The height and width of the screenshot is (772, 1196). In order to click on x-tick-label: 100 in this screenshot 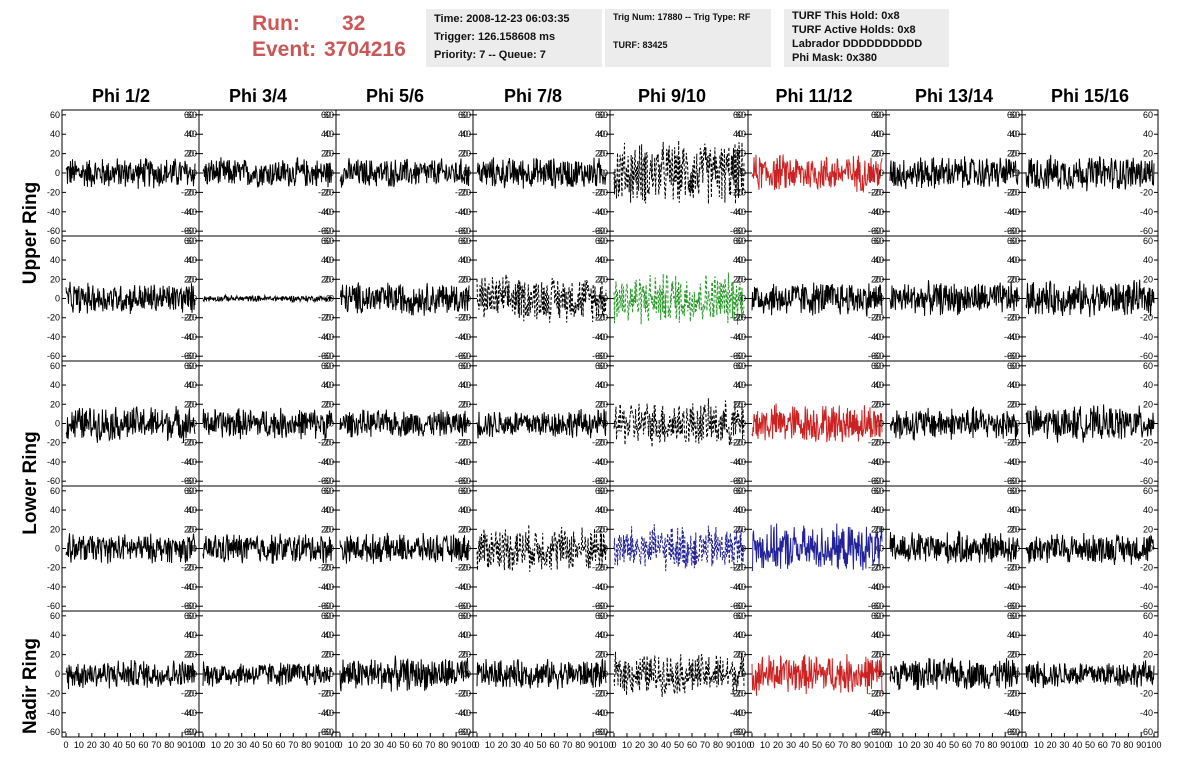, I will do `click(1017, 745)`.